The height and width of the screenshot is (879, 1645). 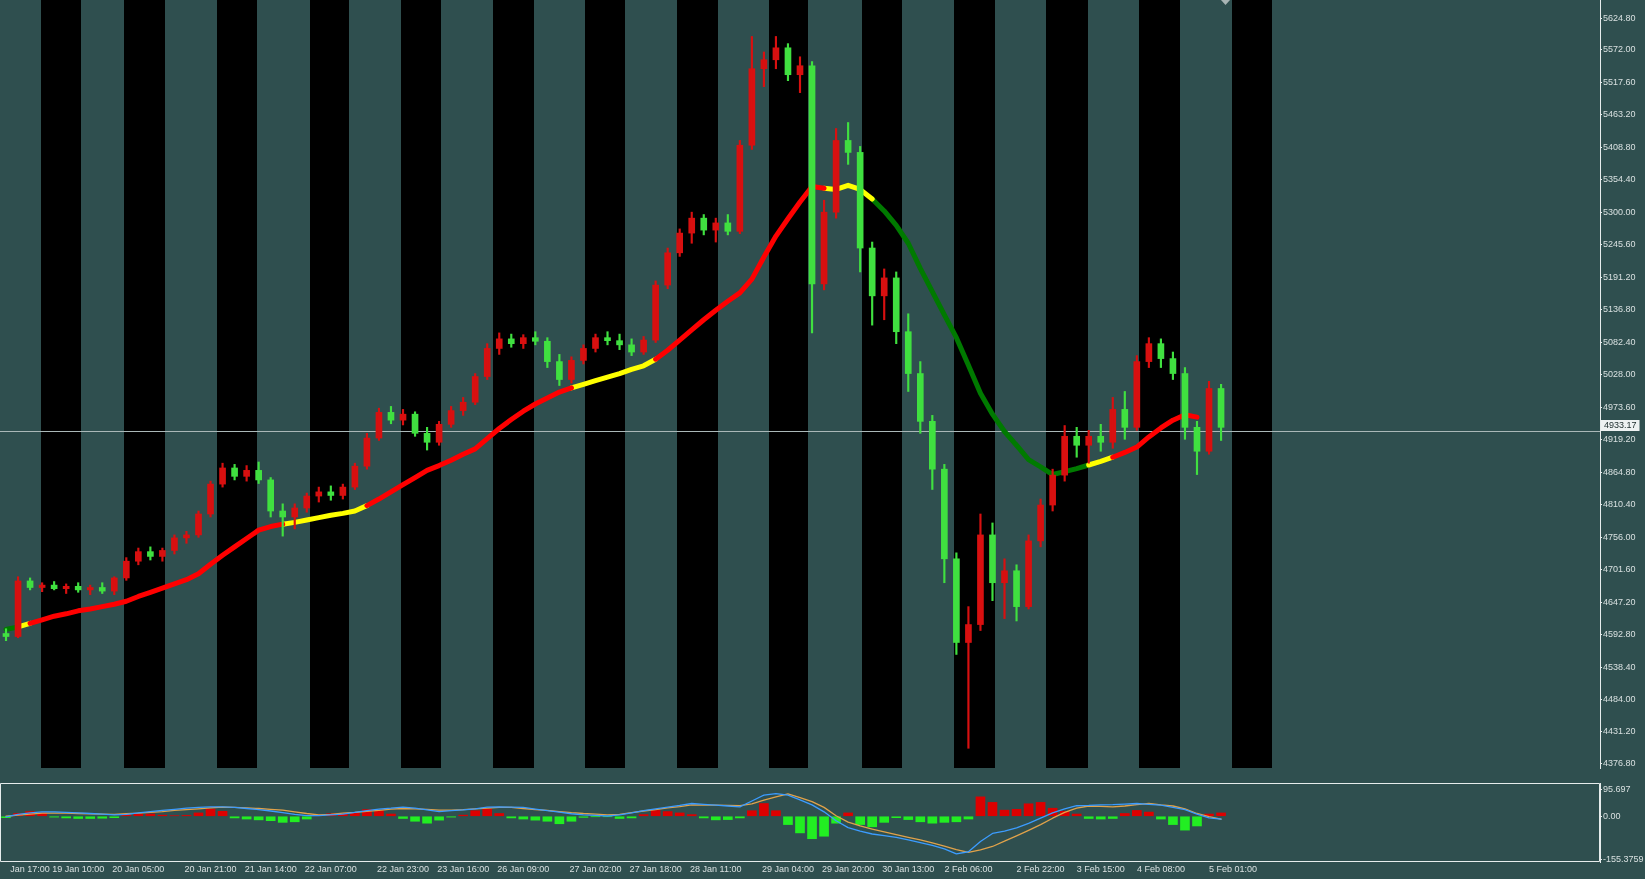 What do you see at coordinates (1619, 374) in the screenshot?
I see `y-tick-label: 5028.00` at bounding box center [1619, 374].